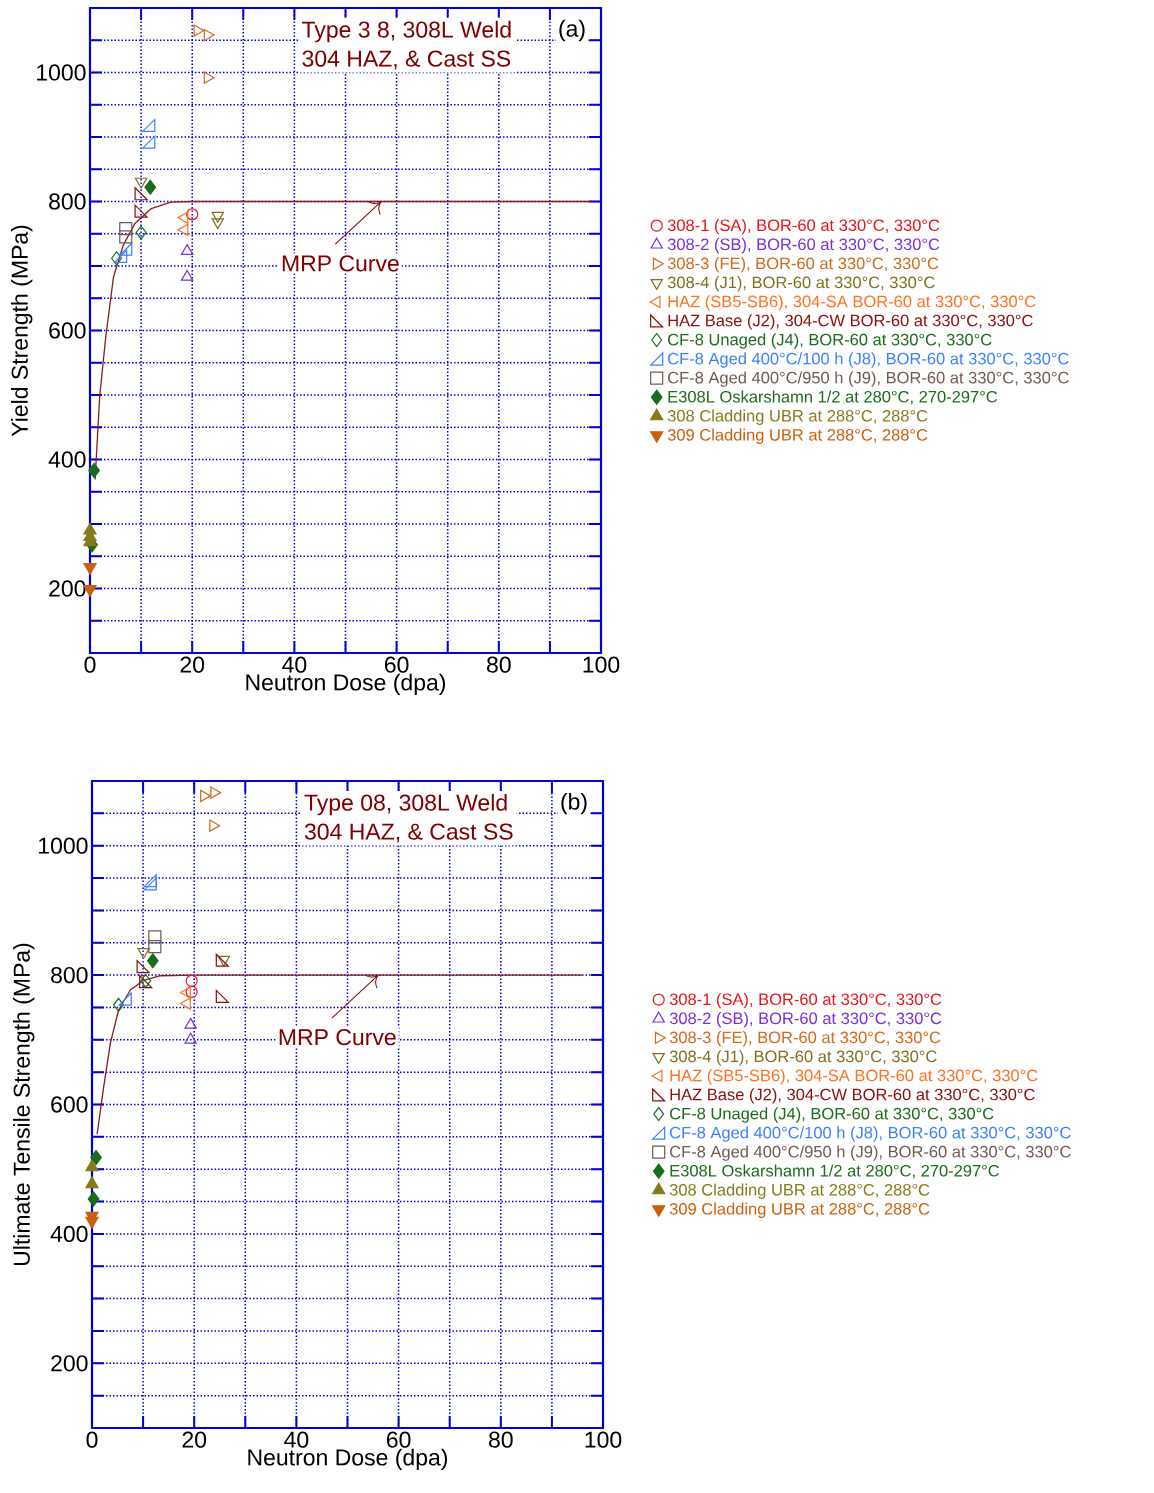 Image resolution: width=1154 pixels, height=1493 pixels. I want to click on y-axis-title: Yield Strength (MPa), so click(21, 331).